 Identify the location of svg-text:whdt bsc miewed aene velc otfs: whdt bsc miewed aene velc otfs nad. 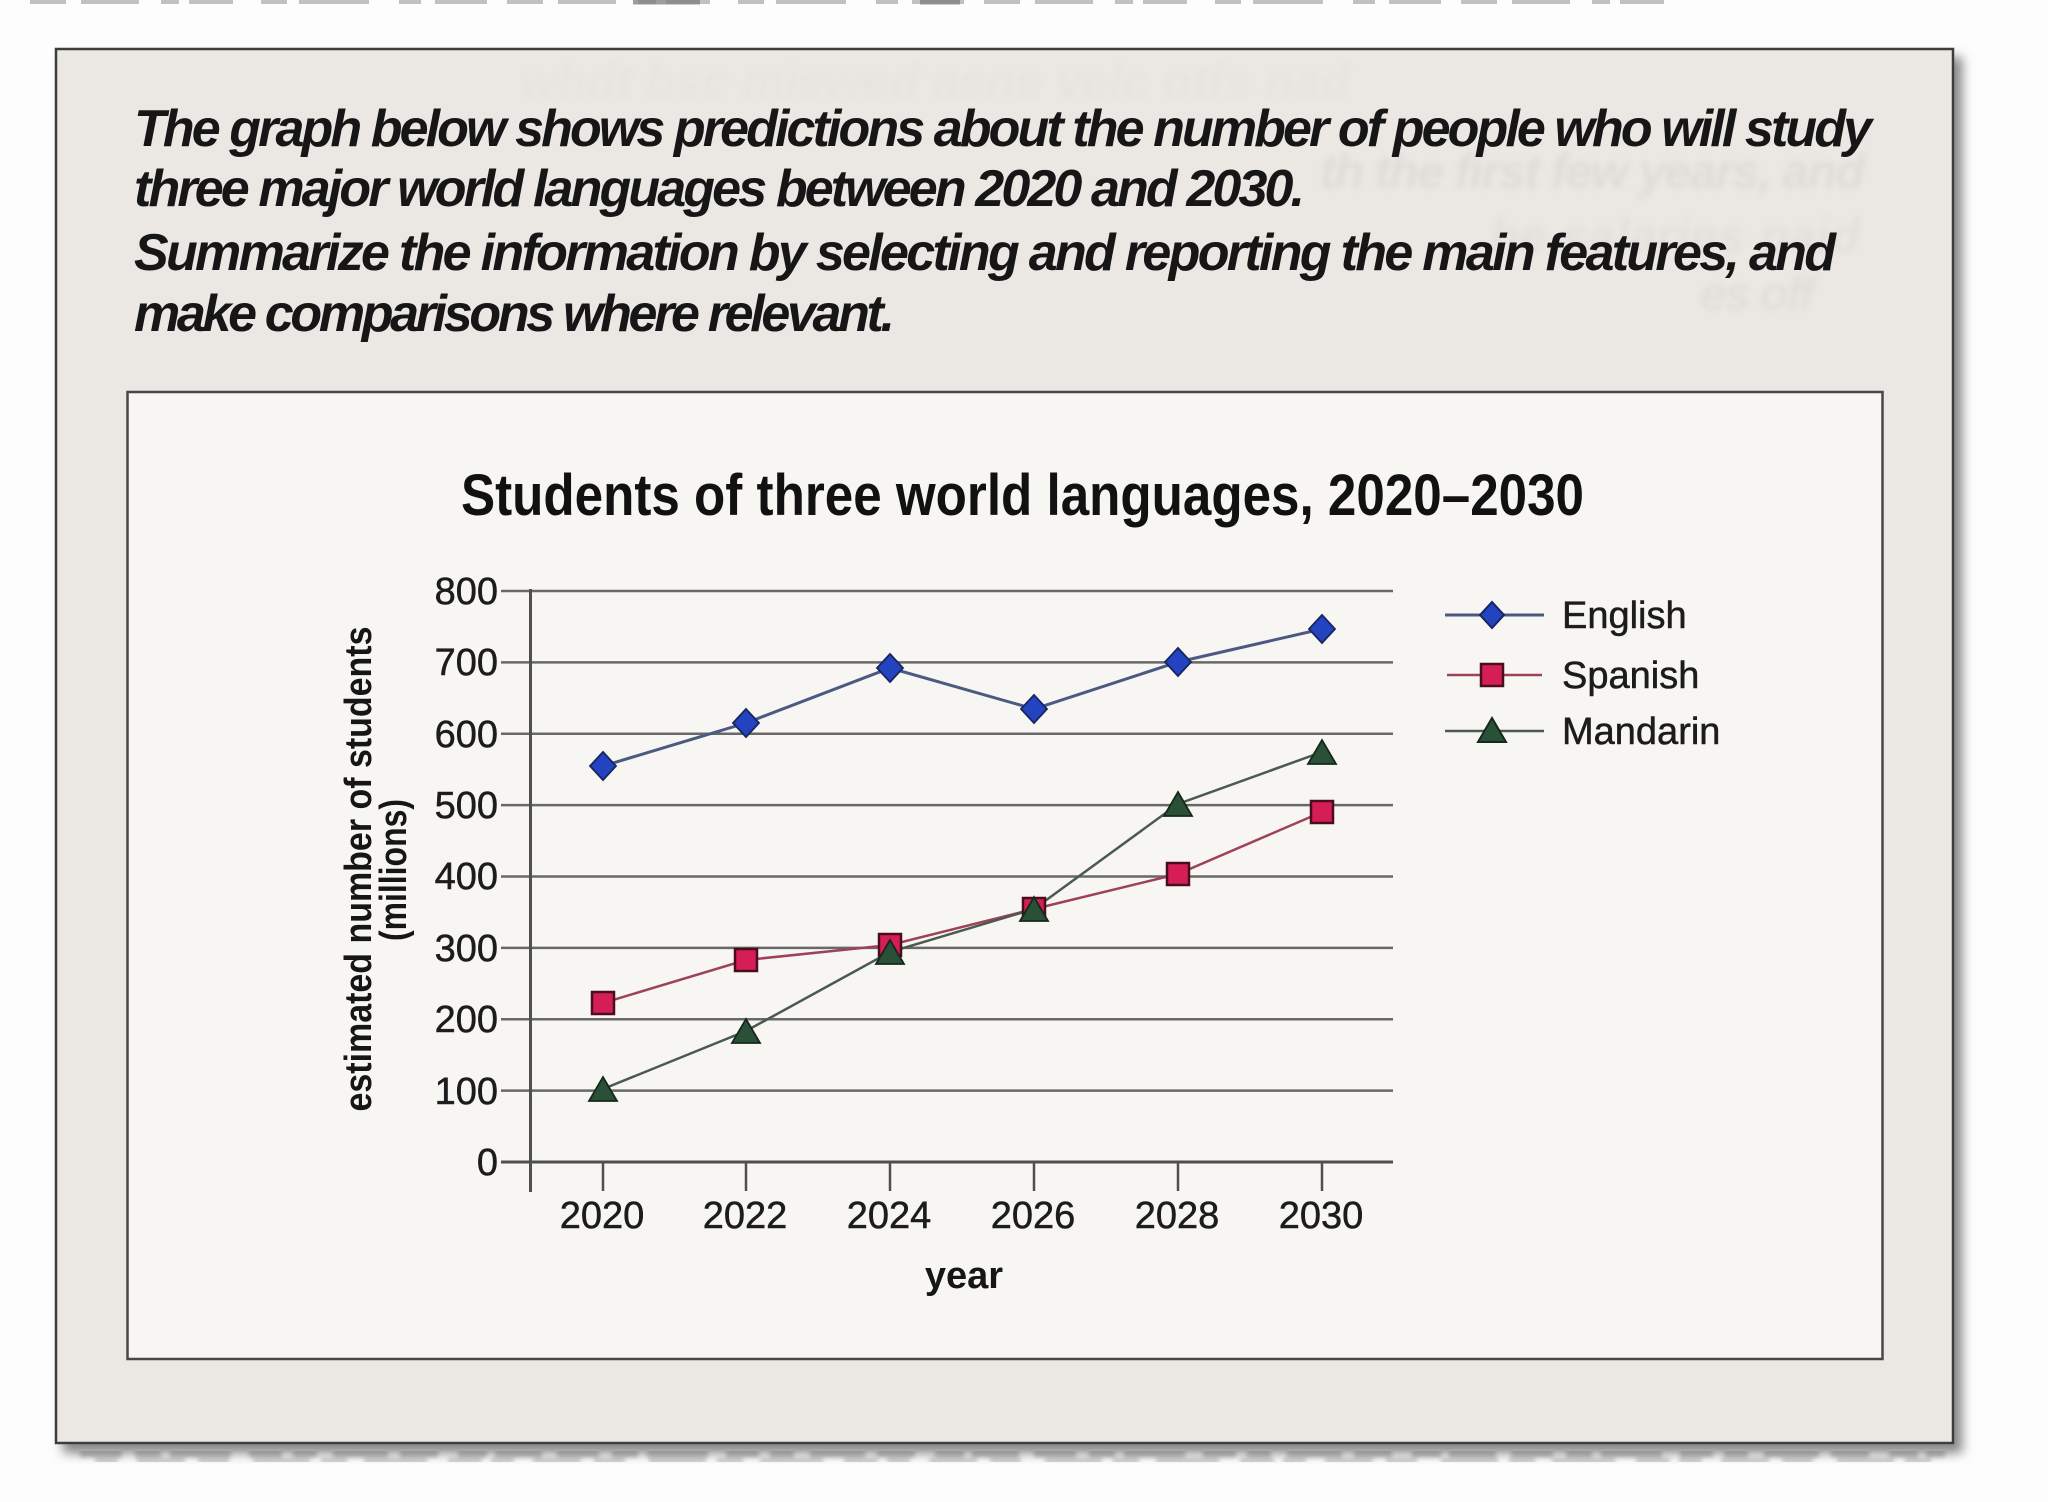
(936, 82).